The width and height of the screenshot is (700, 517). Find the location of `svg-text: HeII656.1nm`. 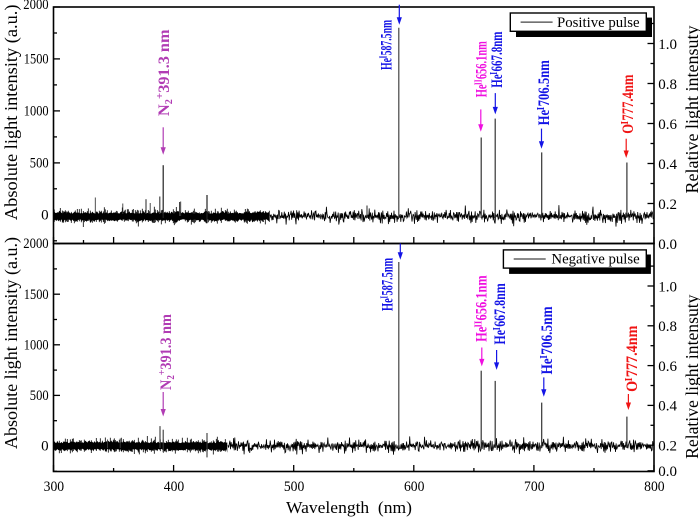

svg-text: HeII656.1nm is located at coordinates (481, 308).